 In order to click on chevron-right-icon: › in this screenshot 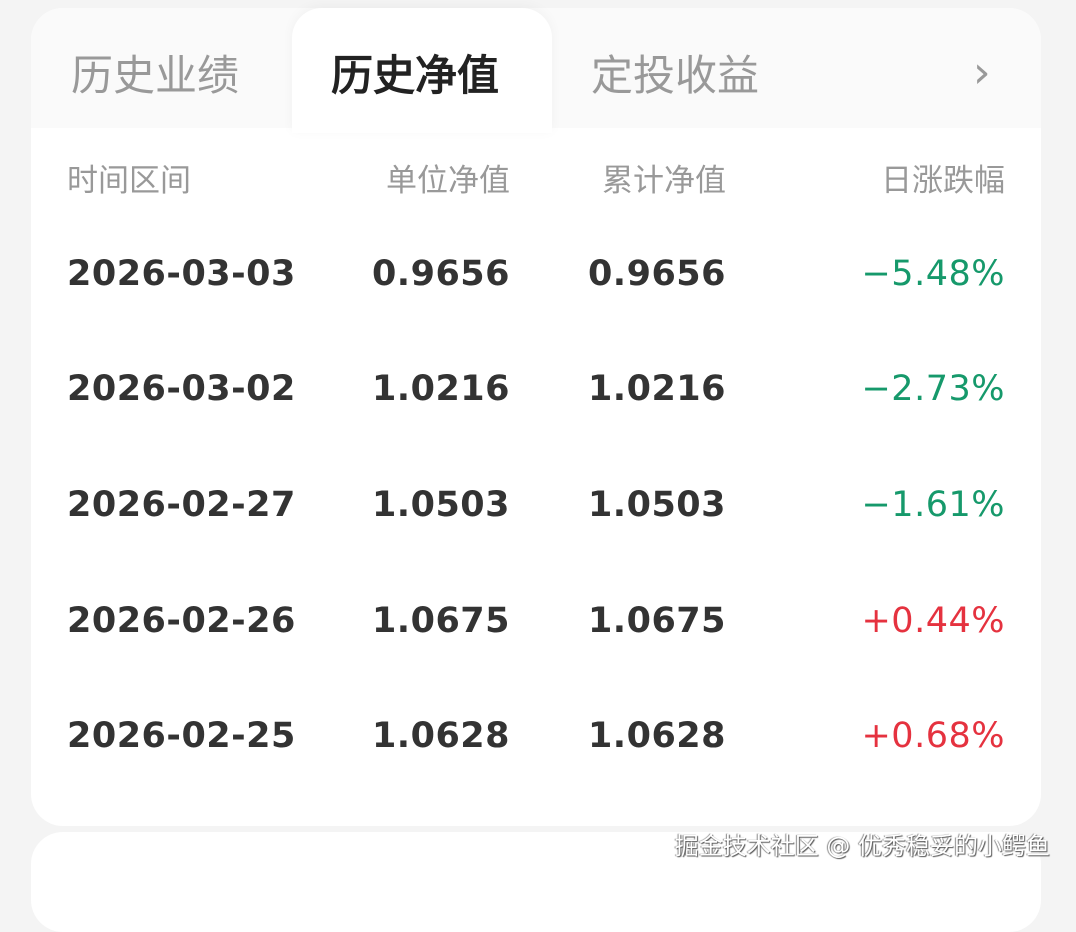, I will do `click(982, 72)`.